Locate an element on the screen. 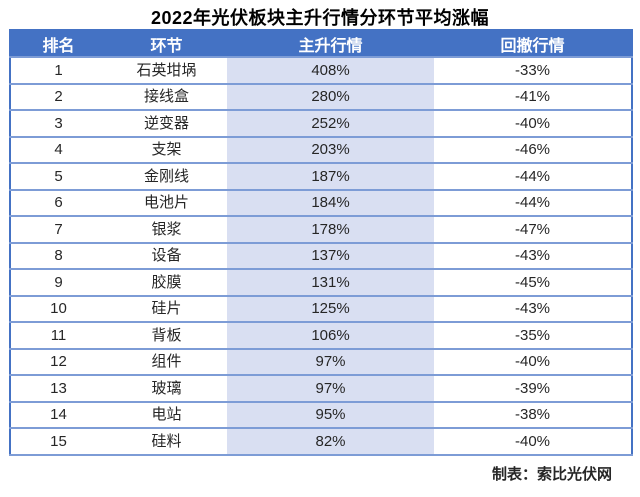  header-row: 排名 环节 主升行情 回撤行情 is located at coordinates (321, 44).